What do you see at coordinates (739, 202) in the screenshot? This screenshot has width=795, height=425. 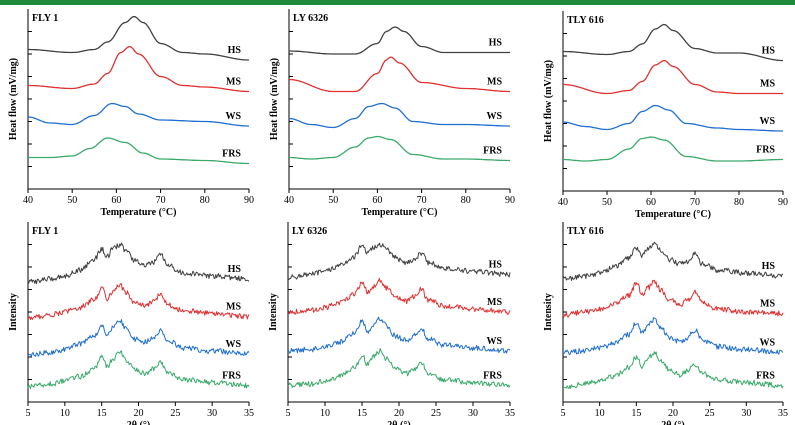 I see `x-tick-label: 80` at bounding box center [739, 202].